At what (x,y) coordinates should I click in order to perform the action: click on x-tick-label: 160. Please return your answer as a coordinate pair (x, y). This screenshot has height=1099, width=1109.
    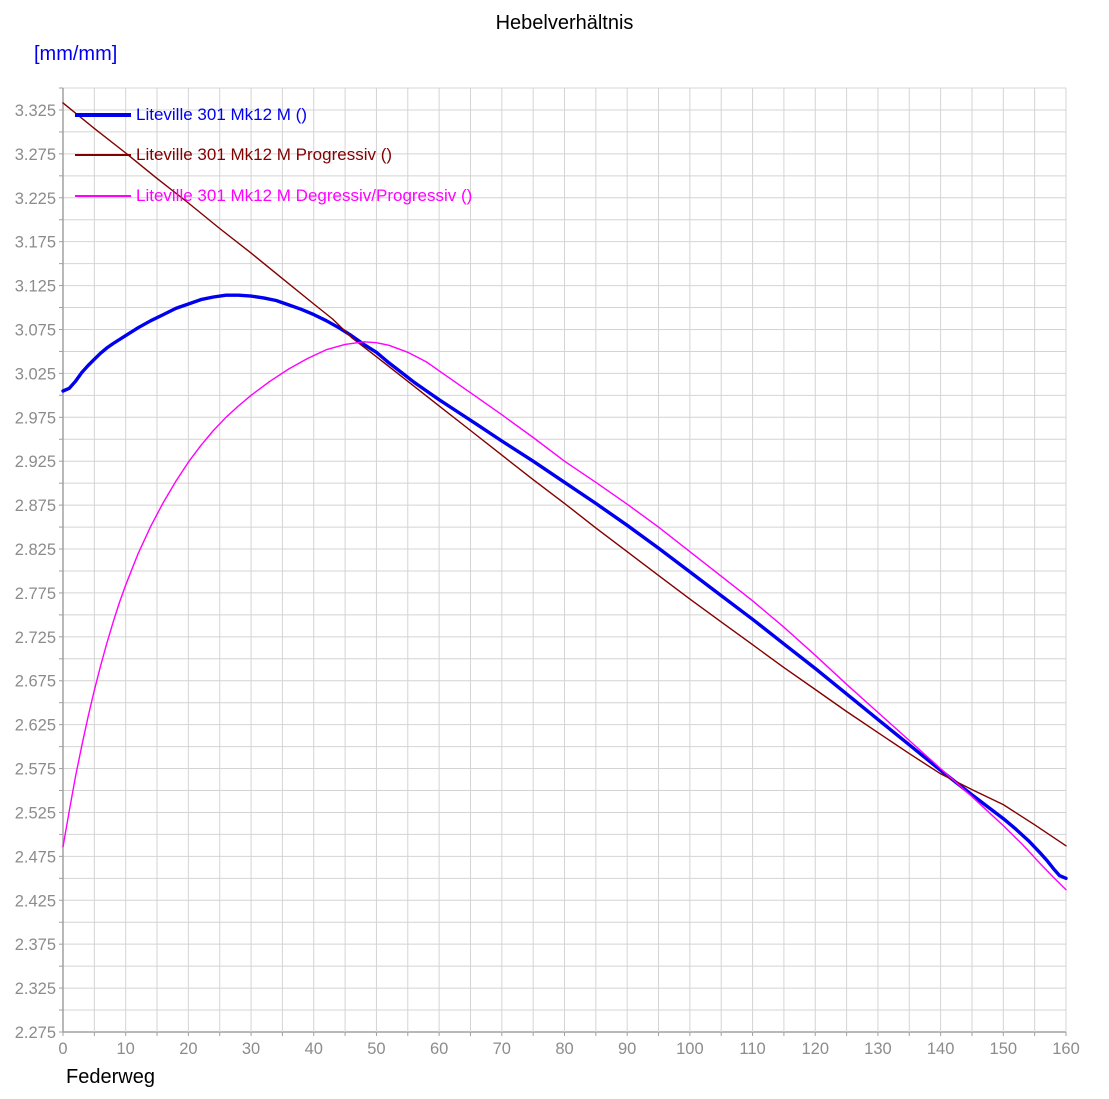
    Looking at the image, I should click on (1066, 1049).